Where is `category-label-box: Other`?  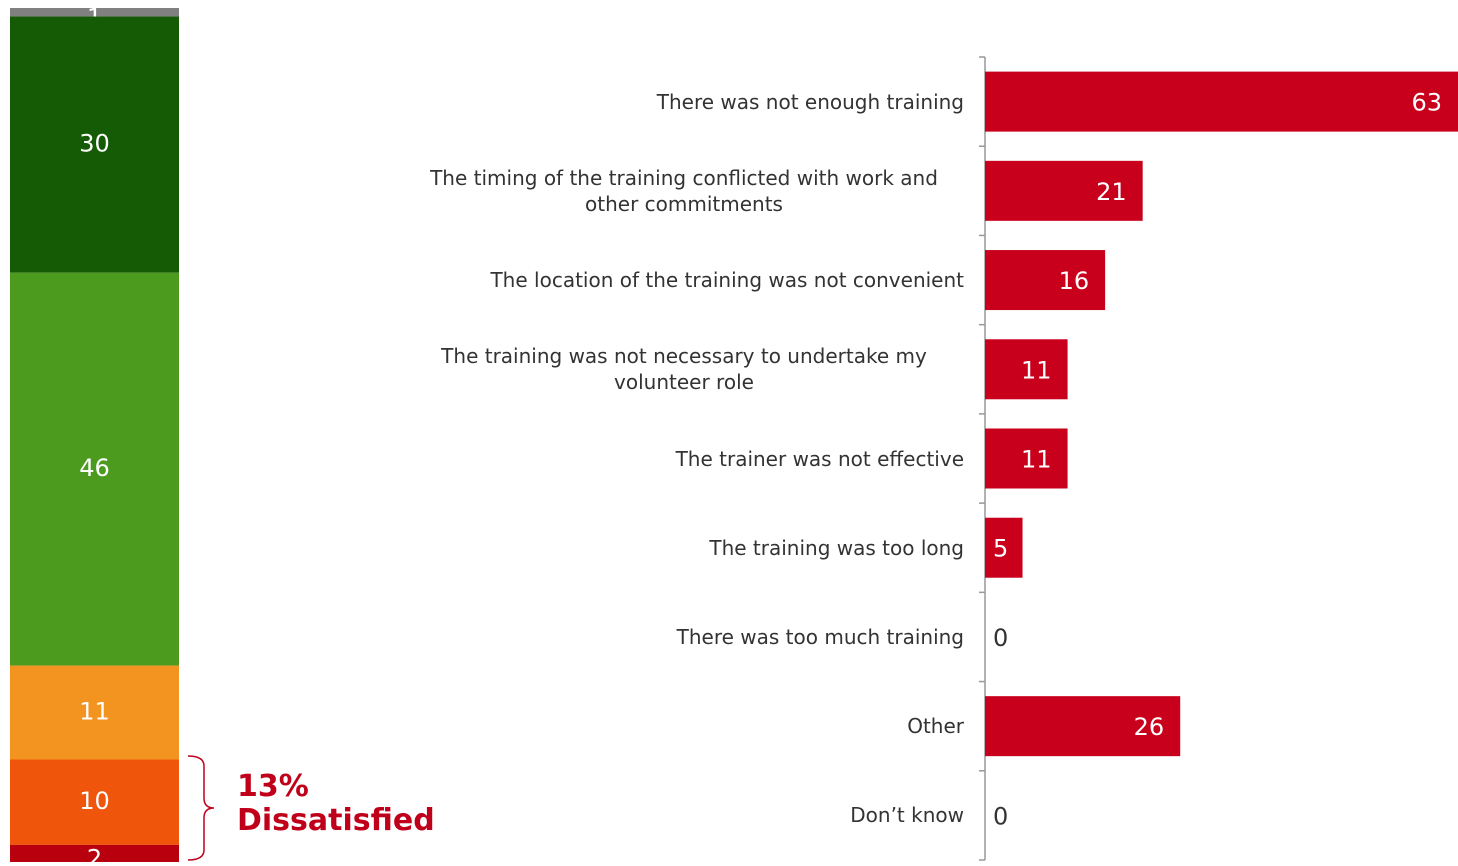
category-label-box: Other is located at coordinates (935, 726).